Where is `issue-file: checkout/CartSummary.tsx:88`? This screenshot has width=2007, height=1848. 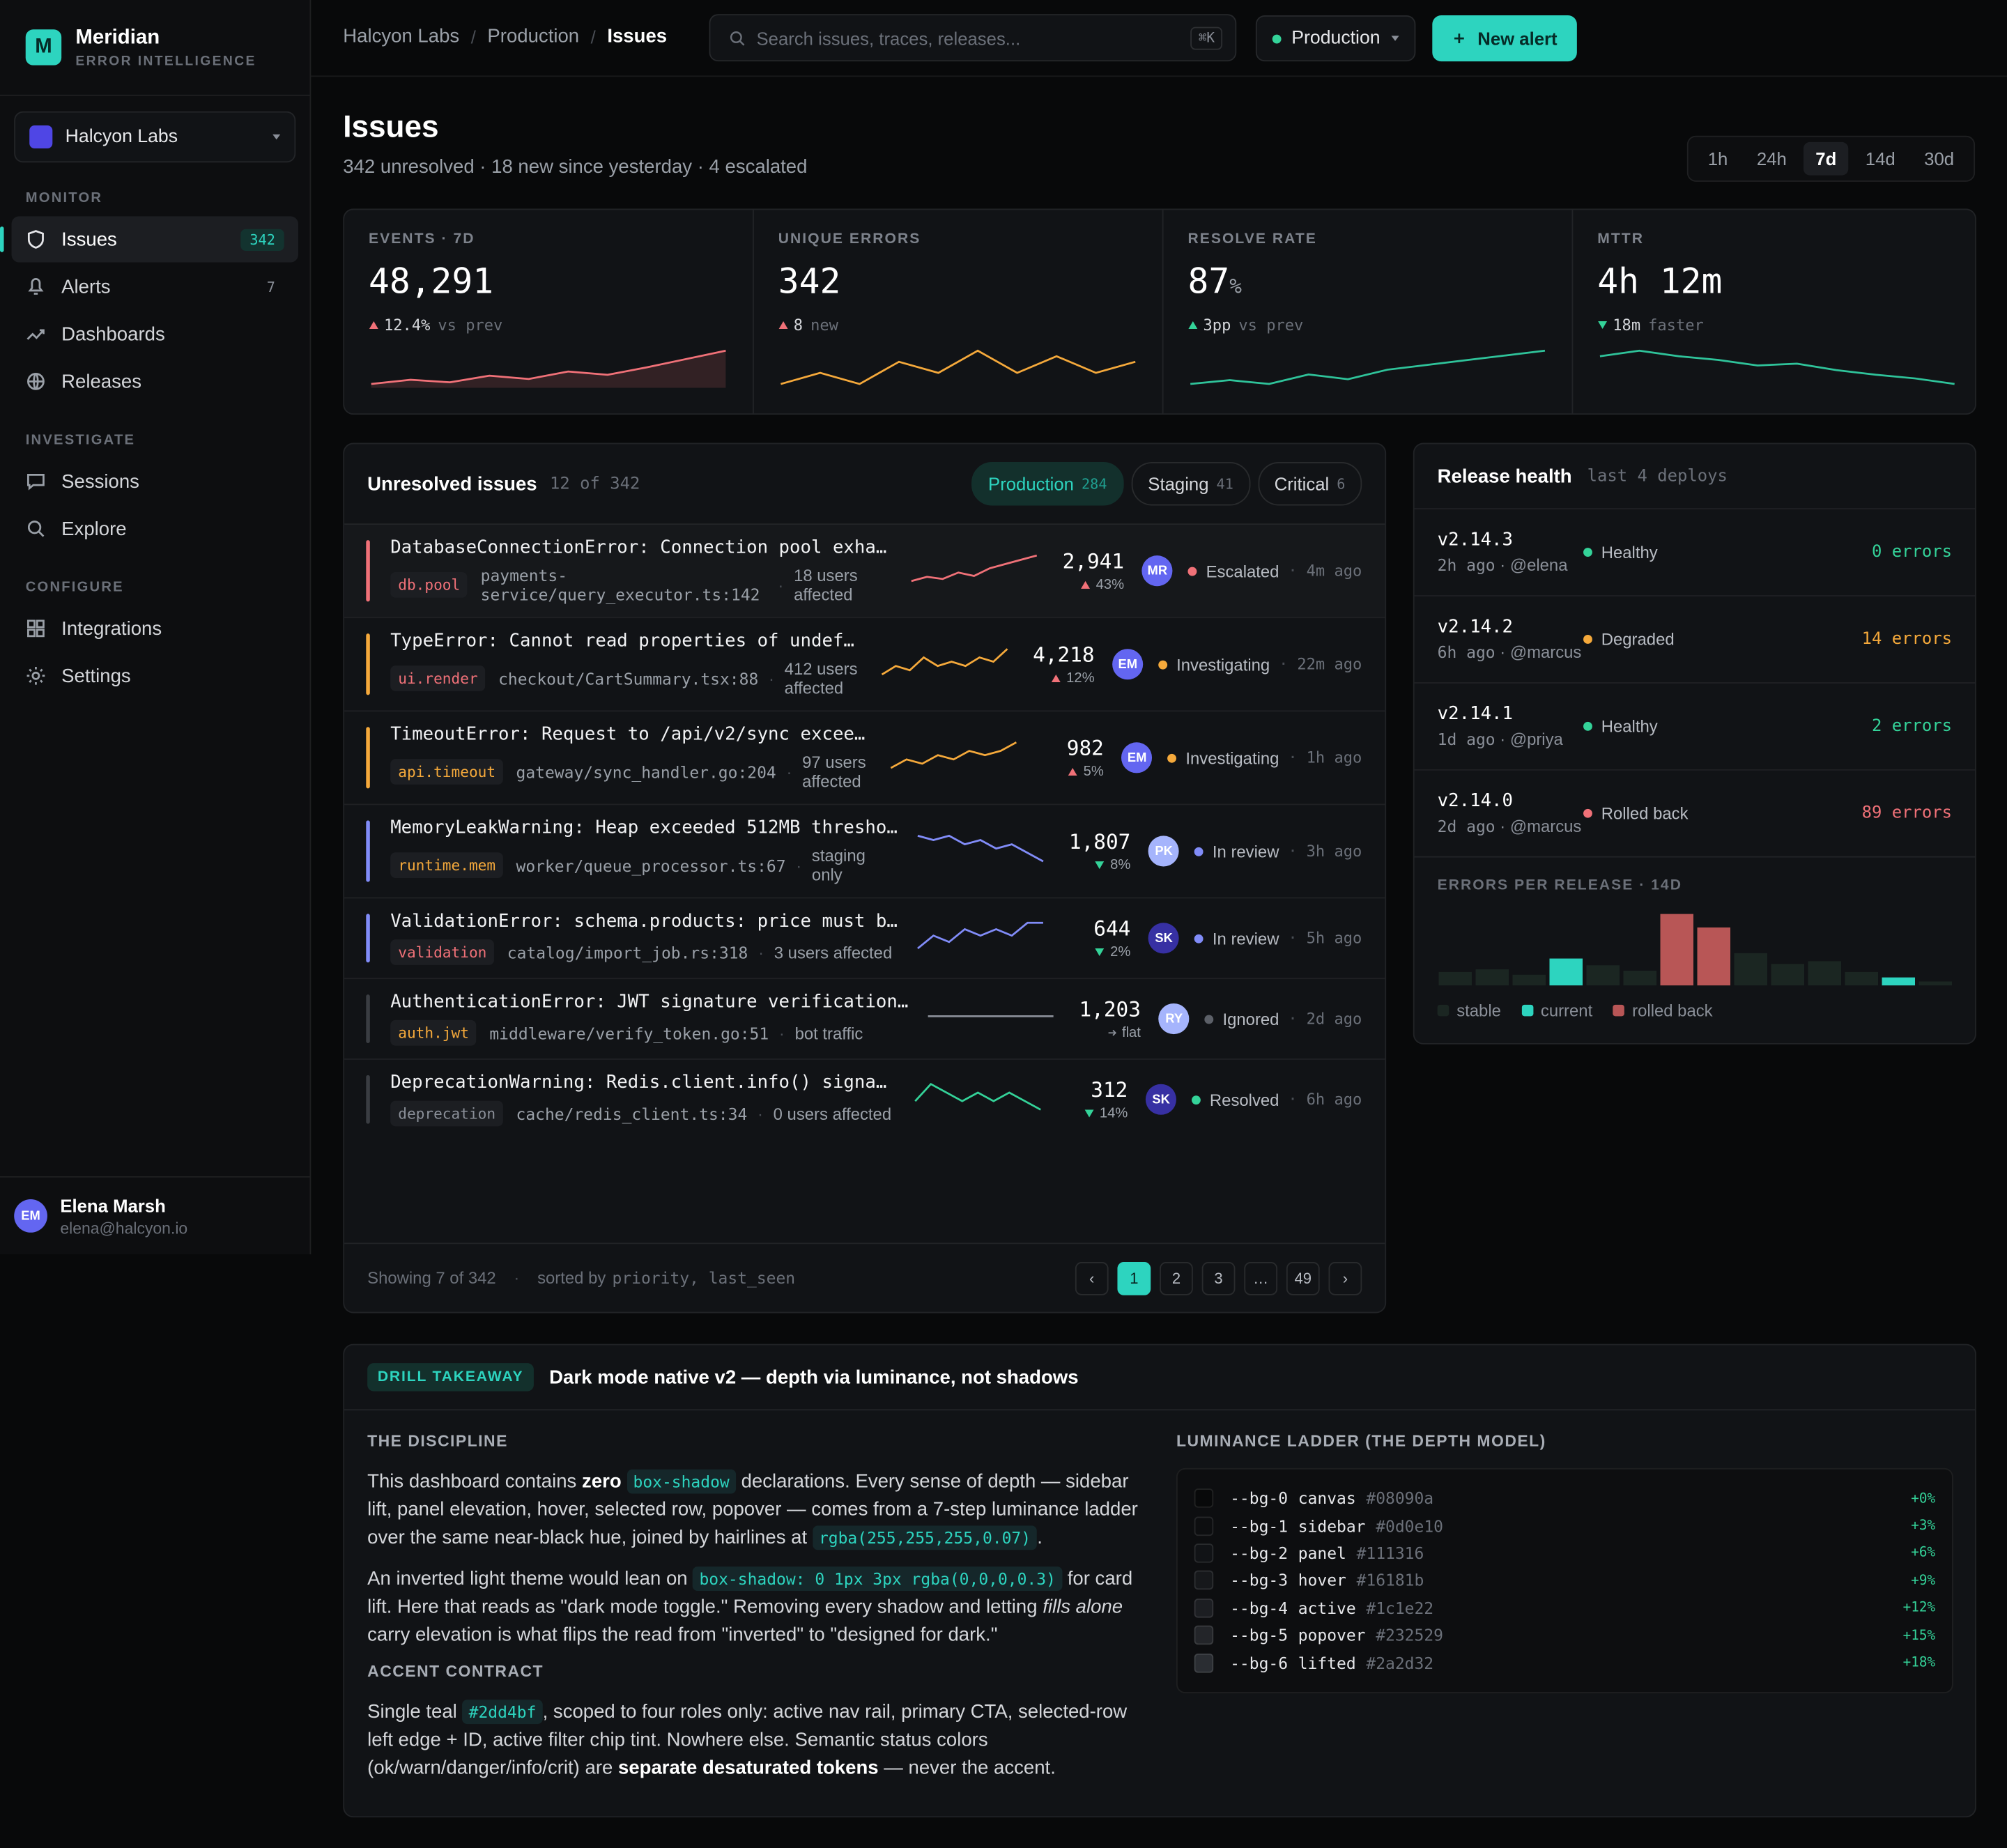
issue-file: checkout/CartSummary.tsx:88 is located at coordinates (628, 678).